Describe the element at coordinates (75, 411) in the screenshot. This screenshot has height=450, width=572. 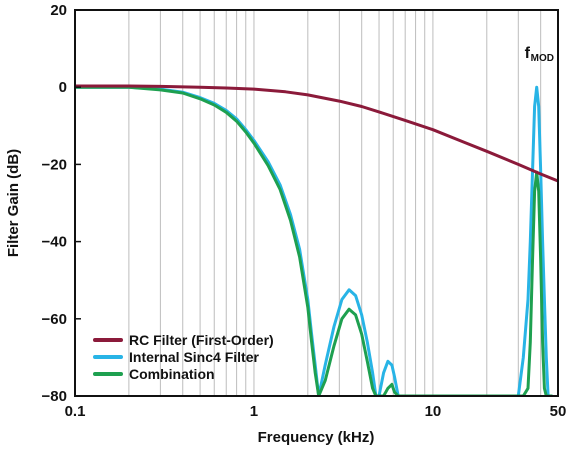
I see `x-tick-label: 0.1` at that location.